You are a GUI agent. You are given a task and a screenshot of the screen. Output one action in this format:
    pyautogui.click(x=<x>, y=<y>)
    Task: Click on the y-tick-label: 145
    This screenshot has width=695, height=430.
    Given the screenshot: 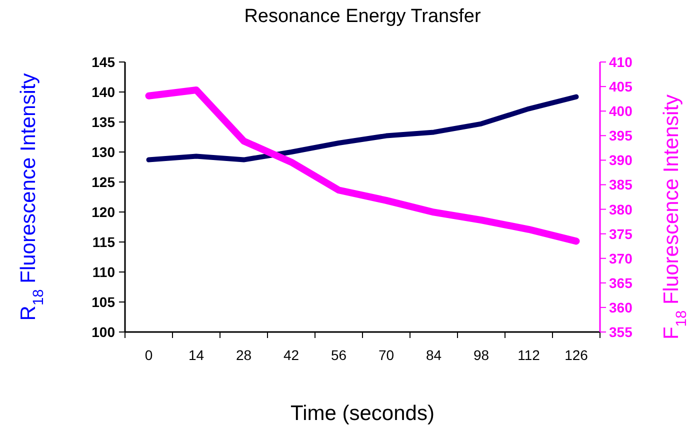 What is the action you would take?
    pyautogui.click(x=104, y=62)
    